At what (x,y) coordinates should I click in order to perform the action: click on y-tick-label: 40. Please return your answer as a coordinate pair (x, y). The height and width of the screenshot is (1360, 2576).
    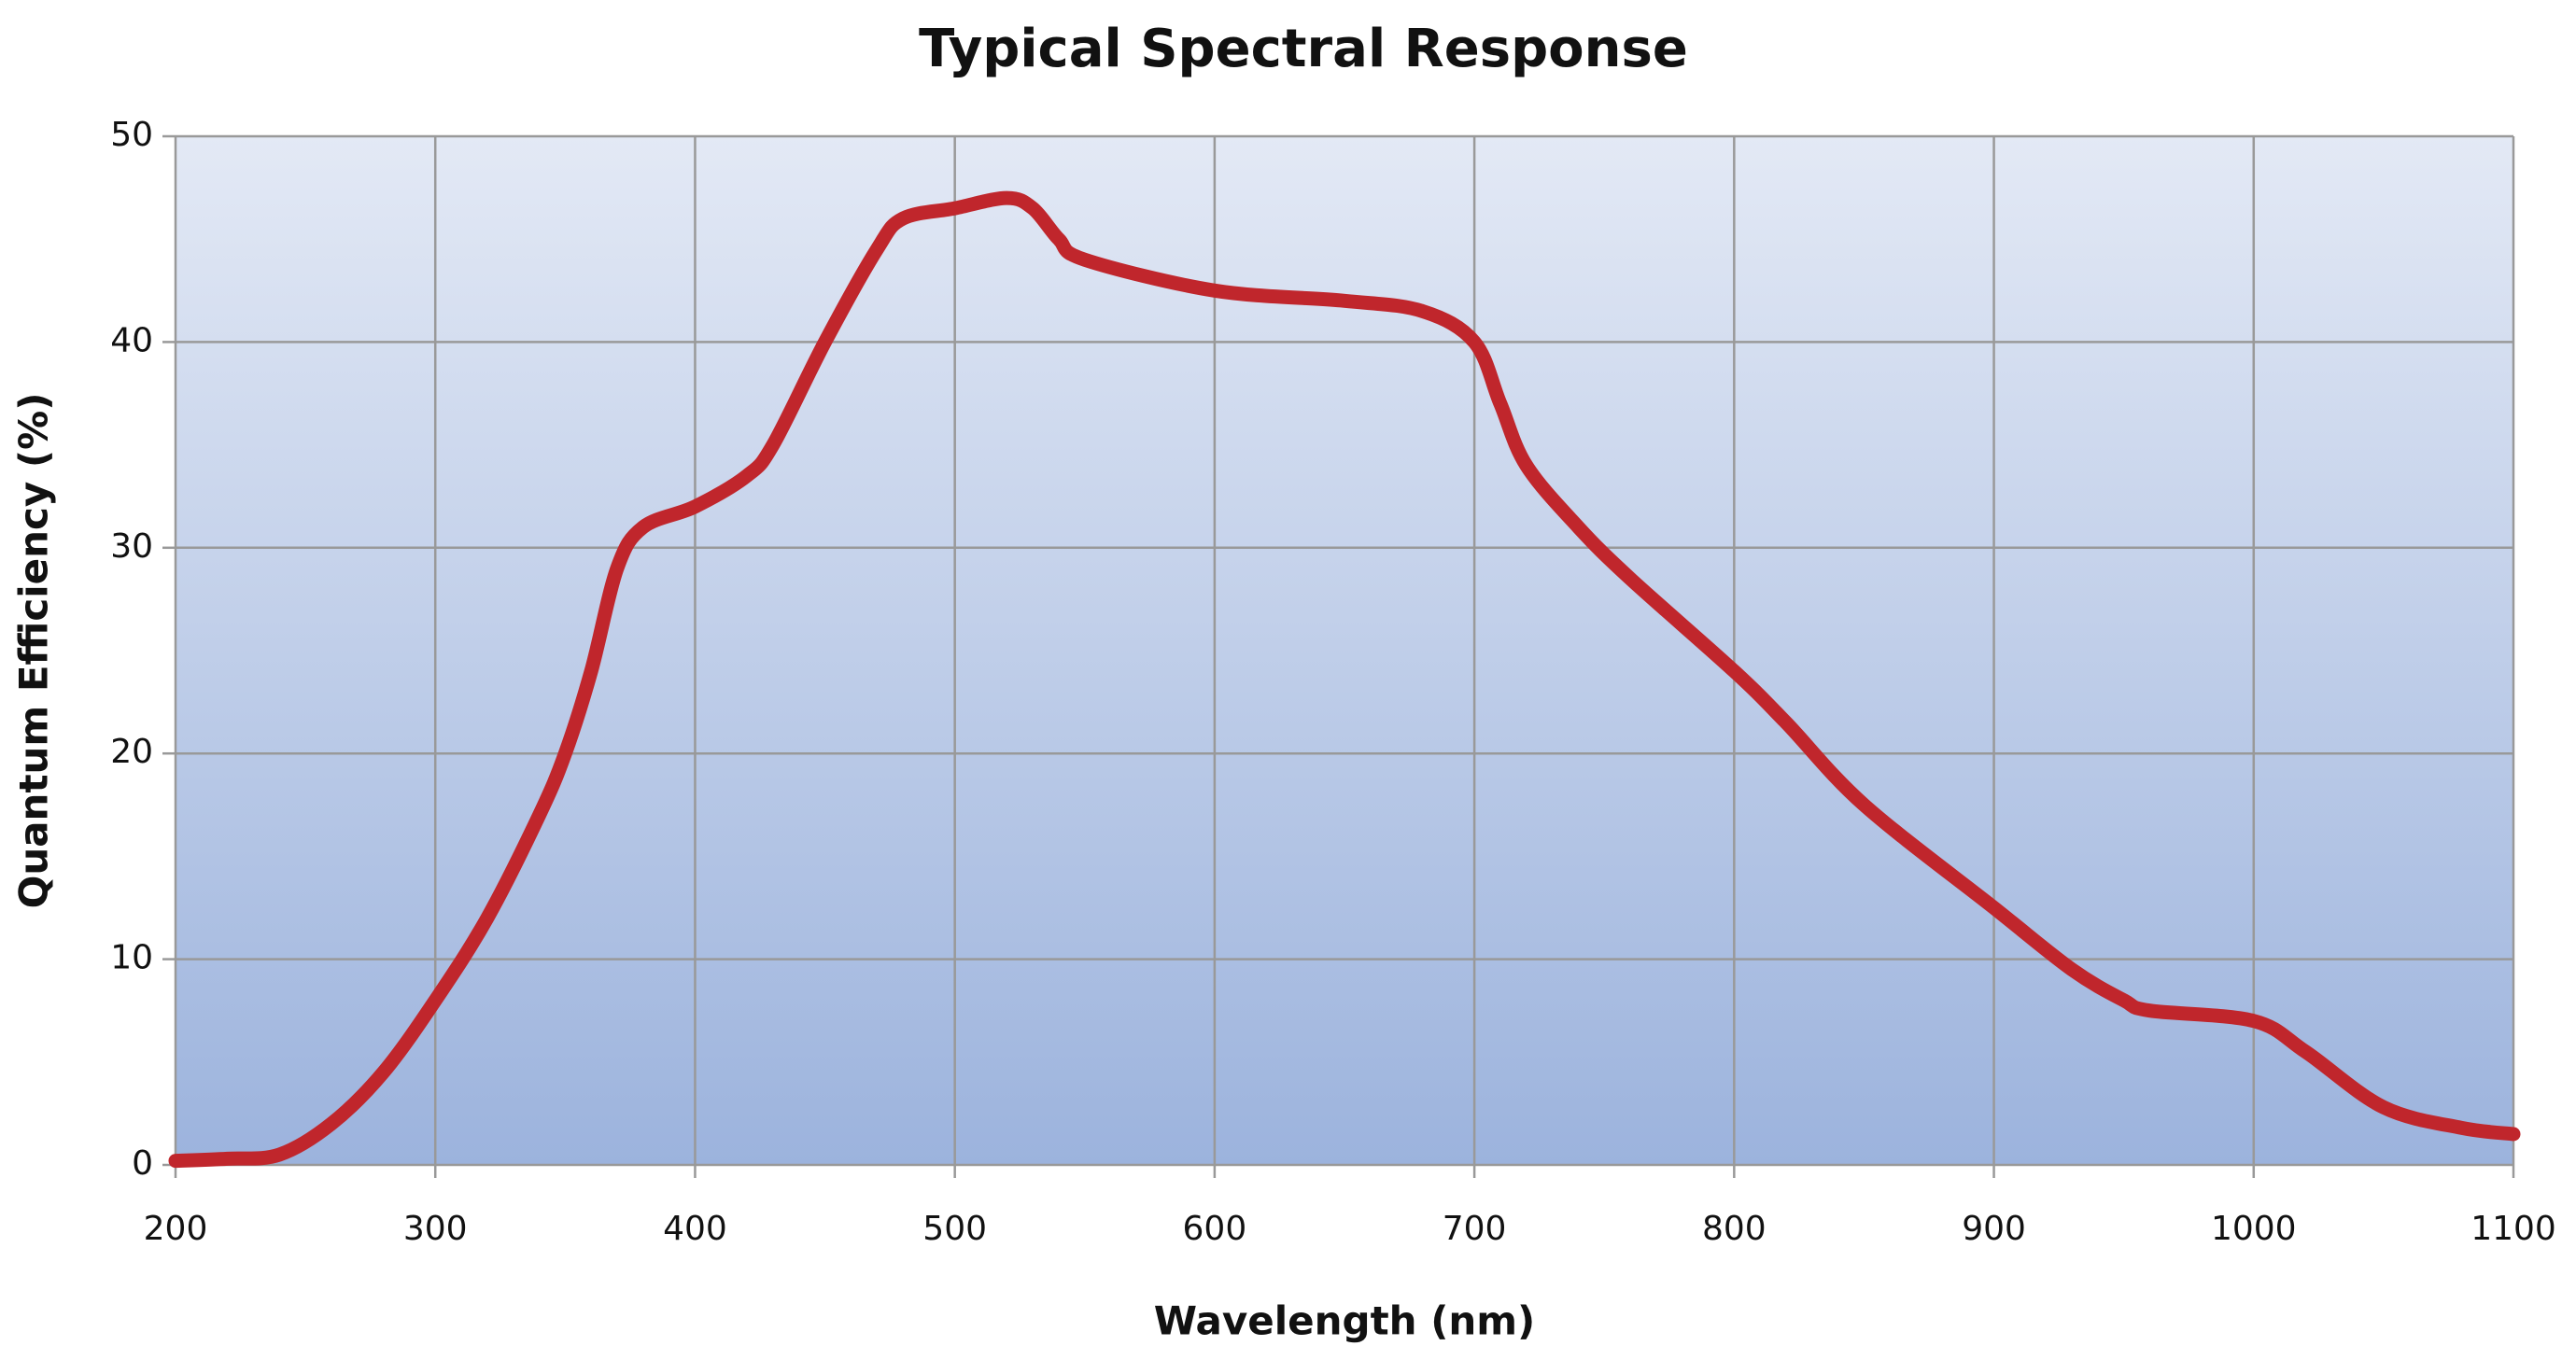
    Looking at the image, I should click on (131, 340).